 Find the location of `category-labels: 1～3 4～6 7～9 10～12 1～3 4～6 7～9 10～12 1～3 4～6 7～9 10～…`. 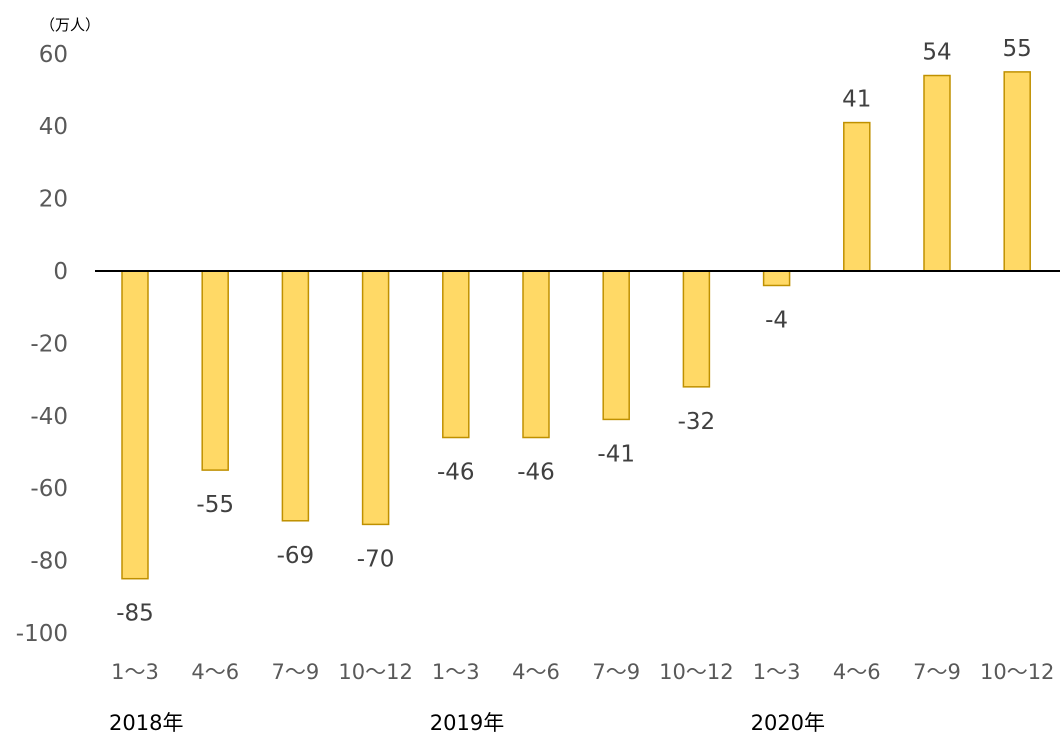

category-labels: 1～3 4～6 7～9 10～12 1～3 4～6 7～9 10～12 1～3 4～6 7～9 10～… is located at coordinates (582, 672).